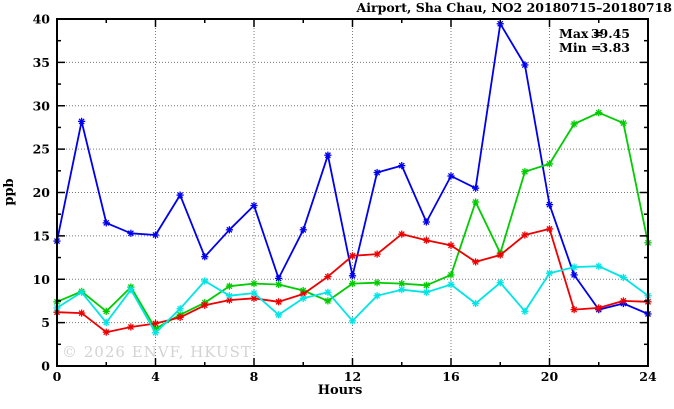  I want to click on y-tick-label: 25, so click(41, 149).